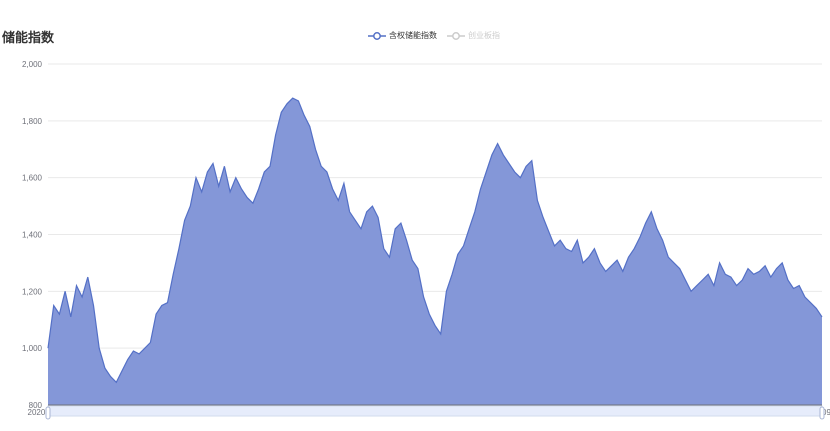  I want to click on zoom-track, so click(435, 411).